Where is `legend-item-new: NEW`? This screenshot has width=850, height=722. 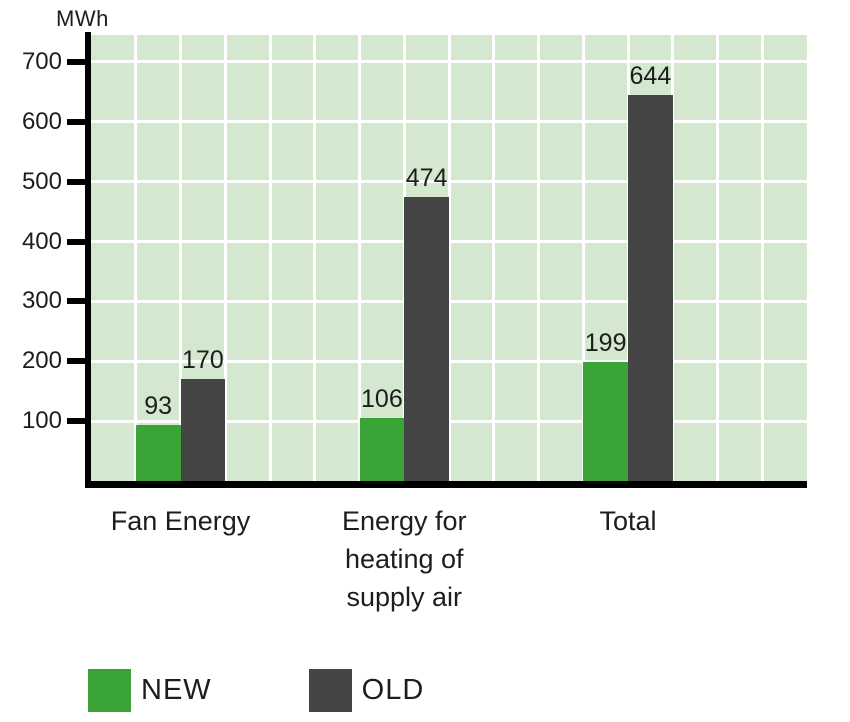
legend-item-new: NEW is located at coordinates (150, 690).